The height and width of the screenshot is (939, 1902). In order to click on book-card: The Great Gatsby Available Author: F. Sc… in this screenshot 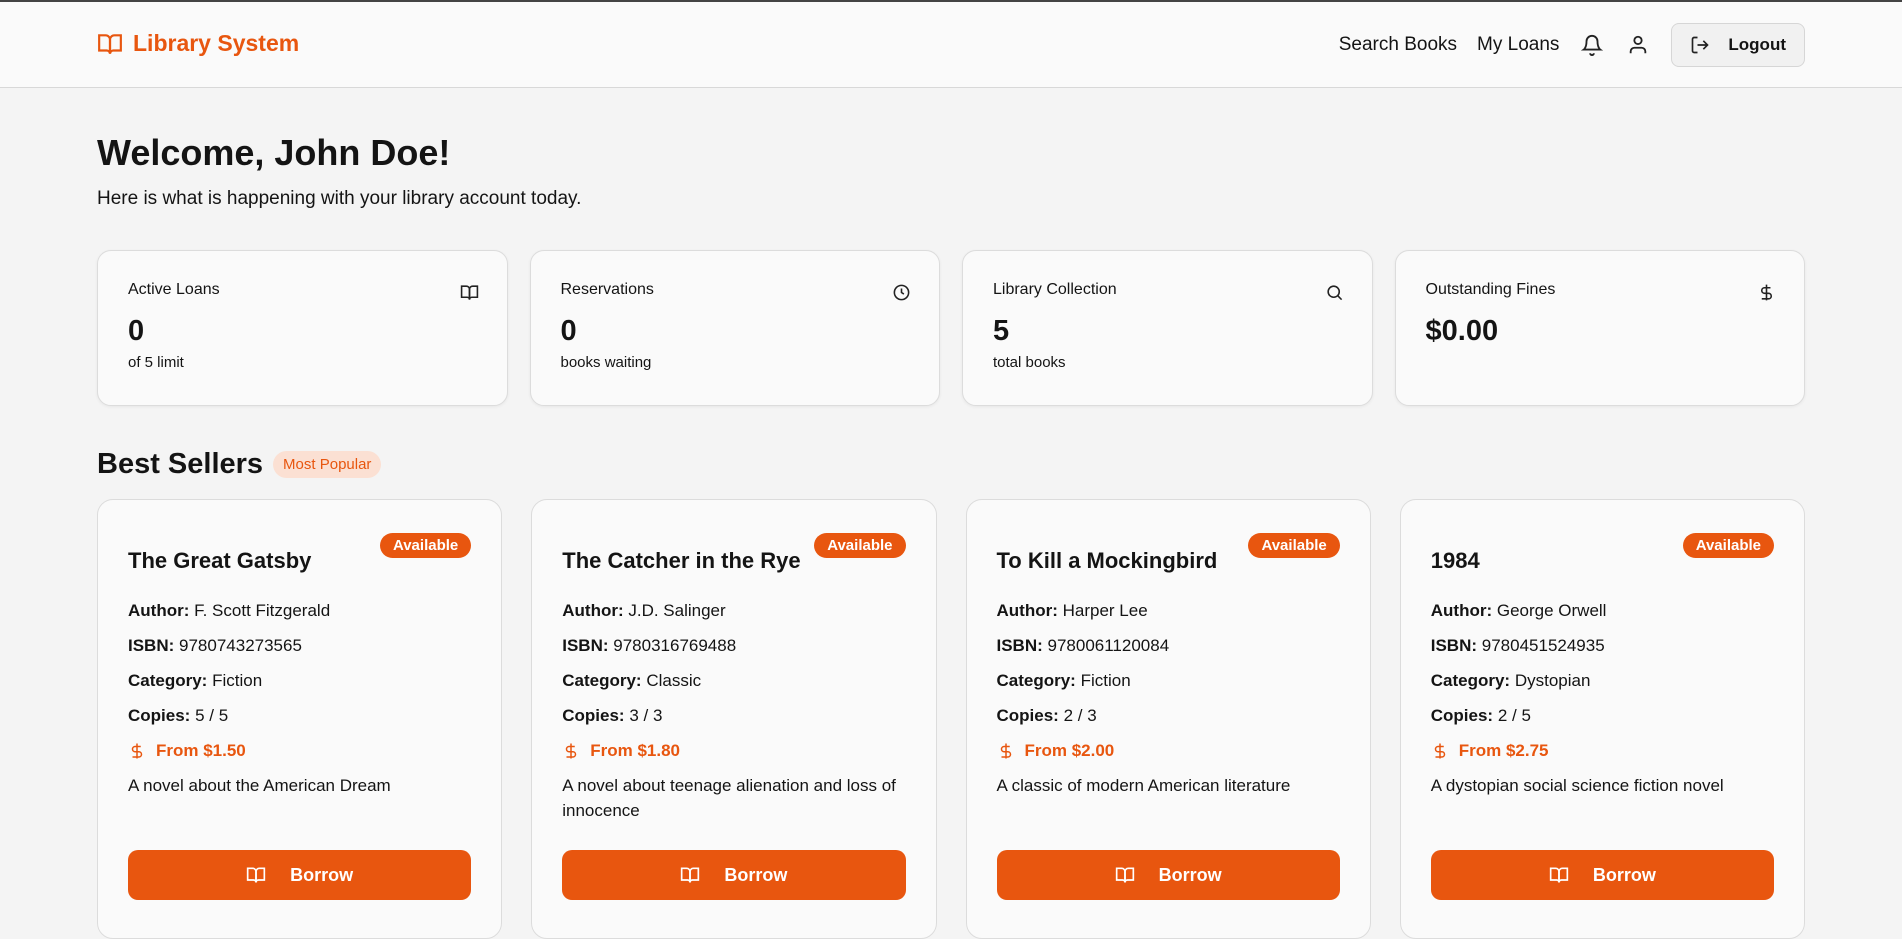, I will do `click(300, 719)`.